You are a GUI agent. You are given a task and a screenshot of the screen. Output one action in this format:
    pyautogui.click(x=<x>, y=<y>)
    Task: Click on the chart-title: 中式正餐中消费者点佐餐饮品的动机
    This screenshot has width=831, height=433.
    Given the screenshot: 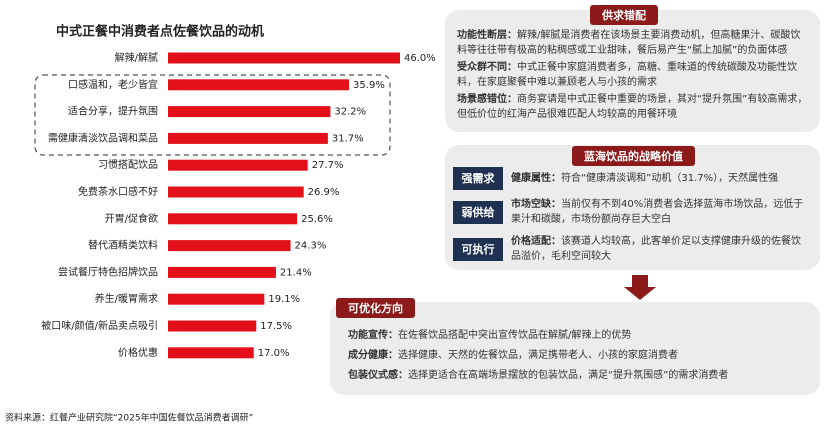 What is the action you would take?
    pyautogui.click(x=160, y=32)
    